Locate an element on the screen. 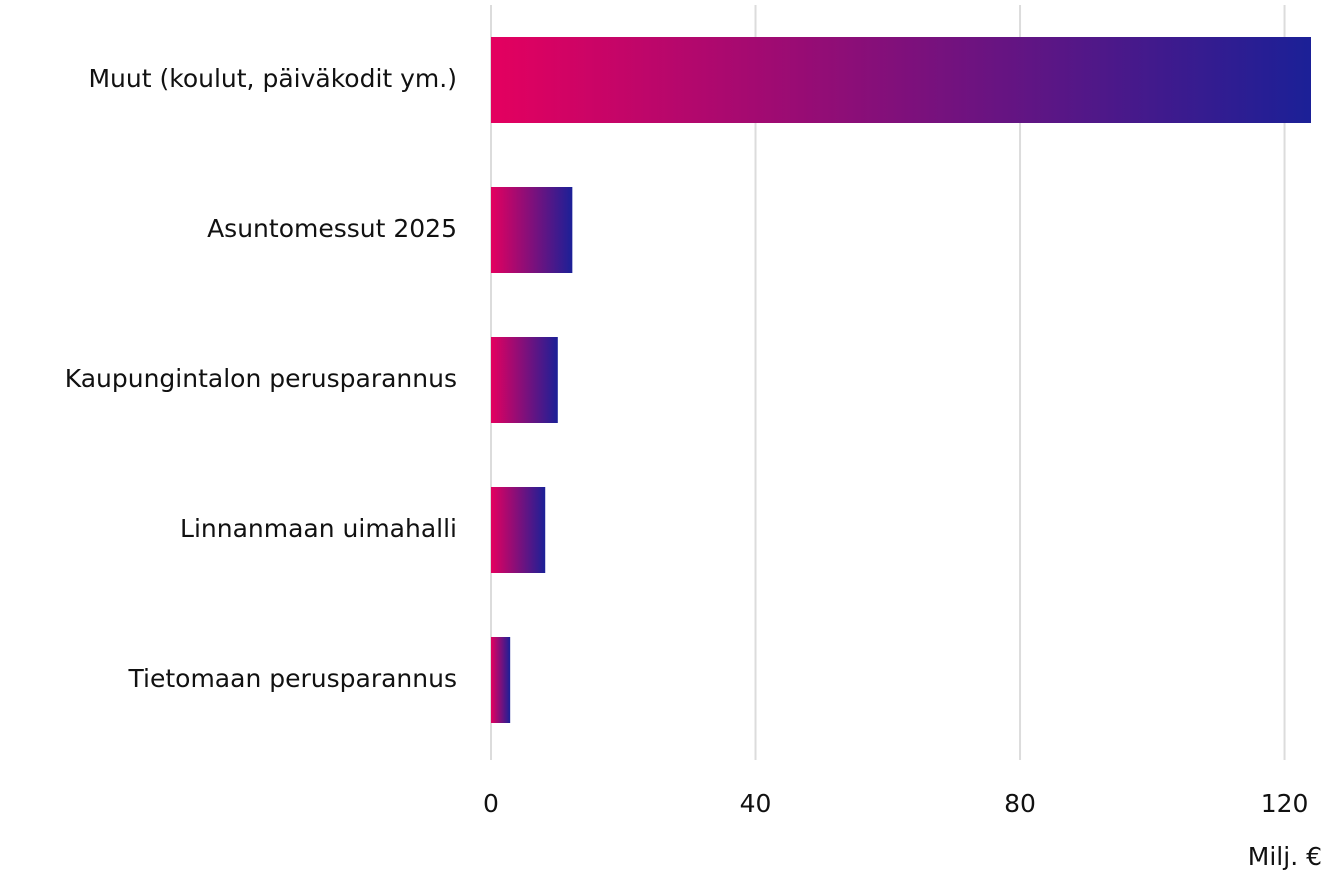 This screenshot has height=877, width=1337. y-tick-label: Kaupungintalon perusparannus is located at coordinates (261, 378).